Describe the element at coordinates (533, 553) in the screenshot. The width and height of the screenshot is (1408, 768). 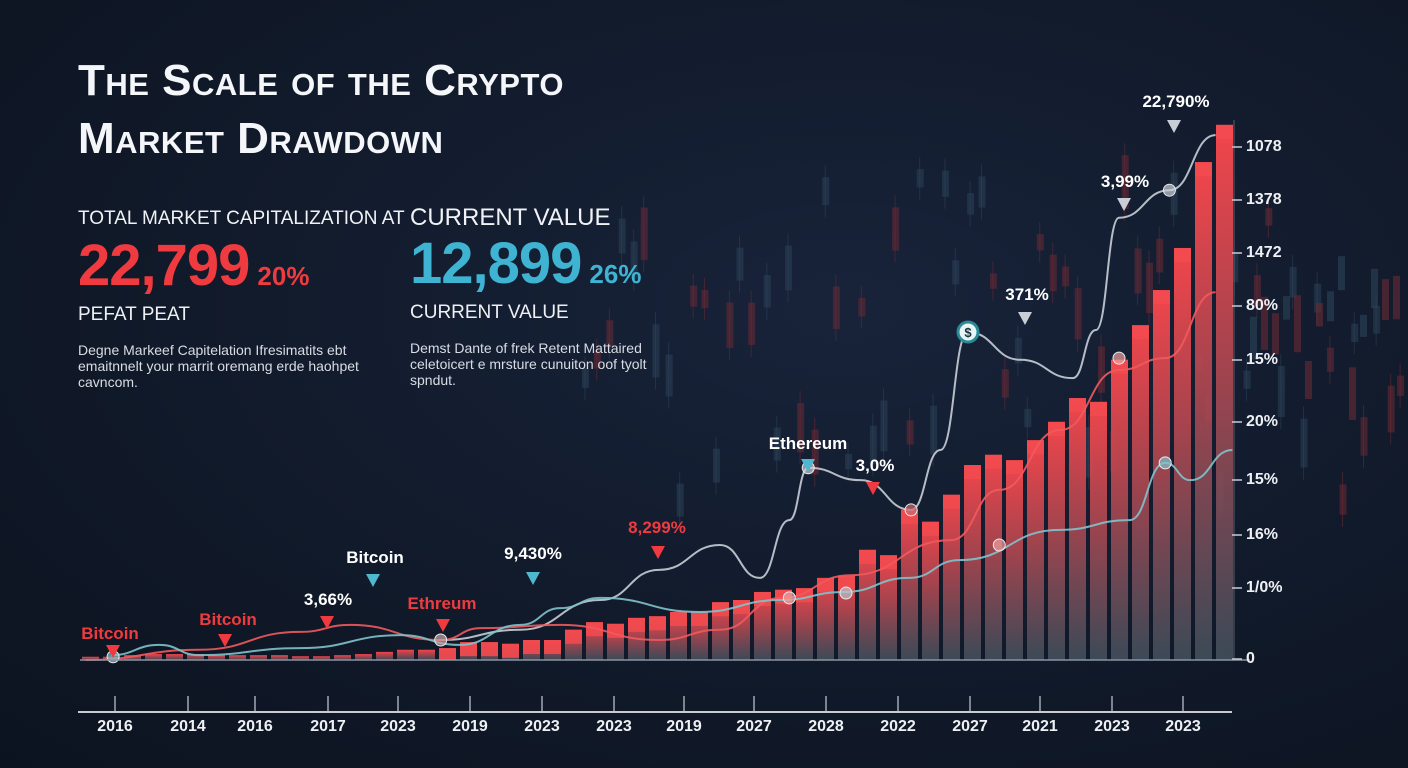
I see `annotation-label: 9,430%` at that location.